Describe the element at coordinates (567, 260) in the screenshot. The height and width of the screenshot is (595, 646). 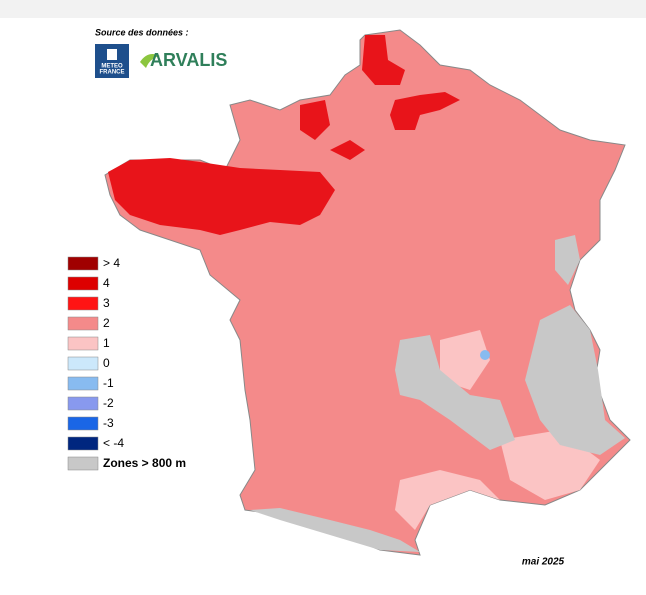
I see `zone-800m-jura` at that location.